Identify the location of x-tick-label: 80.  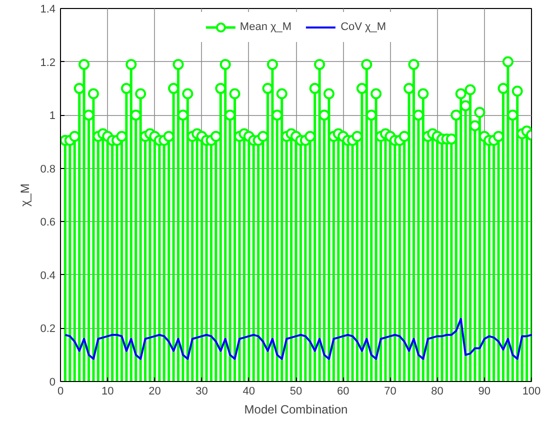
(437, 392).